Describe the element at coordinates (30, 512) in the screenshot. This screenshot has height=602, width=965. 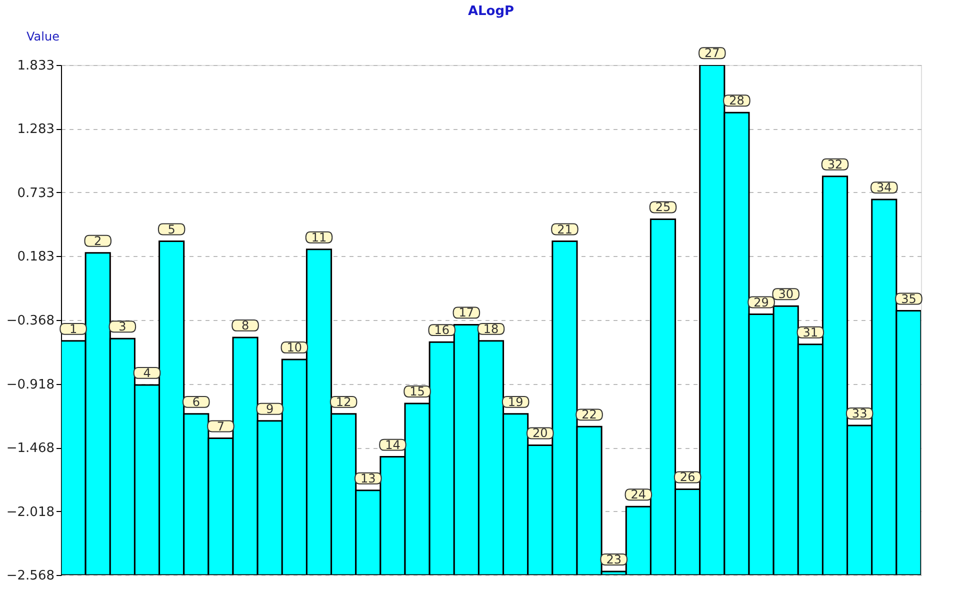
I see `y-tick-label: −2.018` at that location.